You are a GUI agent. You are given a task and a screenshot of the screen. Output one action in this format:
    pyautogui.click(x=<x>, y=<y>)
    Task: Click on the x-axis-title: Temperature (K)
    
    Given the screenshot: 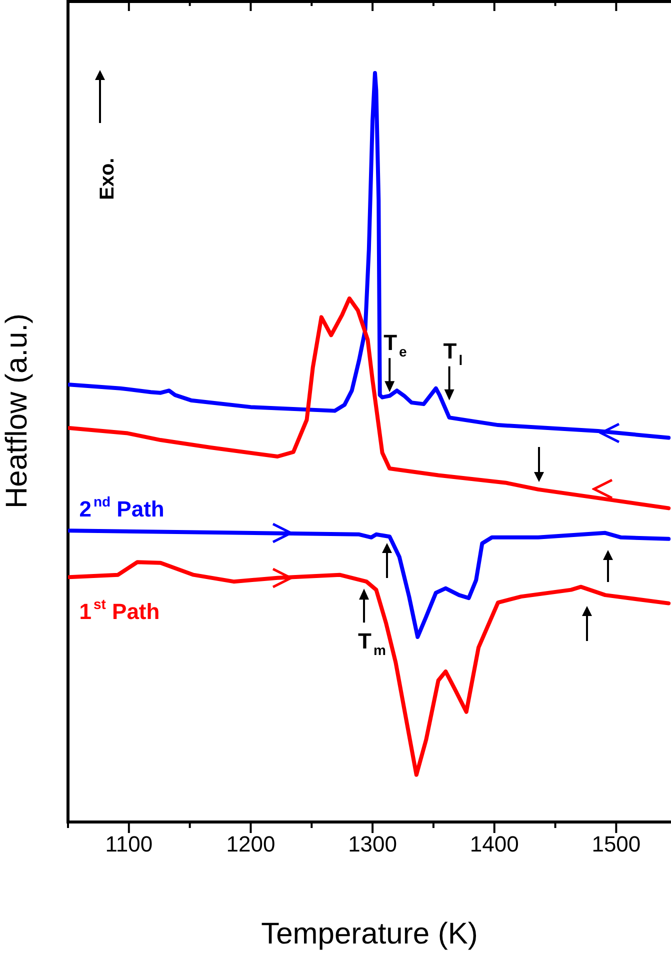 What is the action you would take?
    pyautogui.click(x=369, y=933)
    